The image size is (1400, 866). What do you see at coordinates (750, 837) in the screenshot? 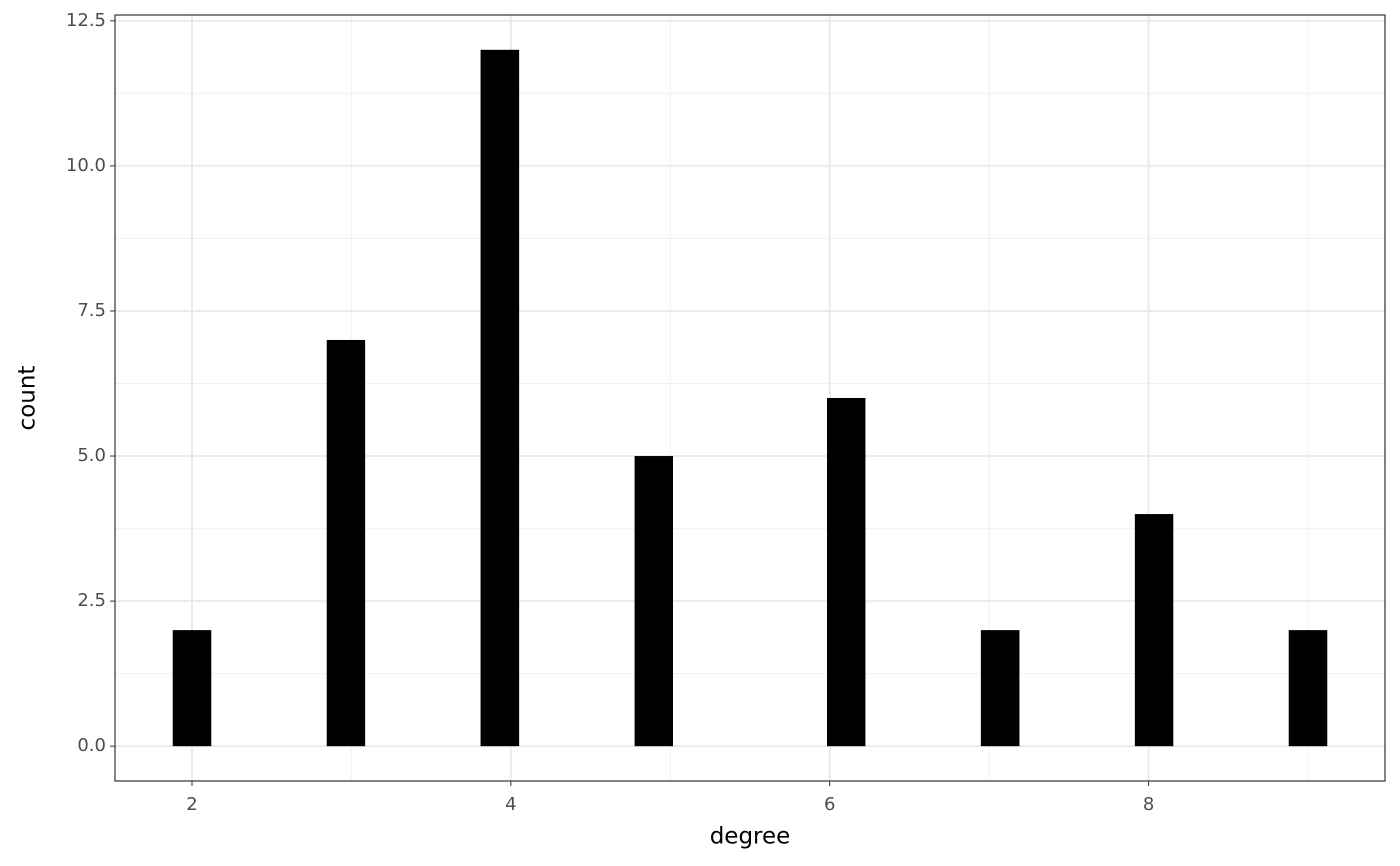
I see `x-axis-title: degree` at bounding box center [750, 837].